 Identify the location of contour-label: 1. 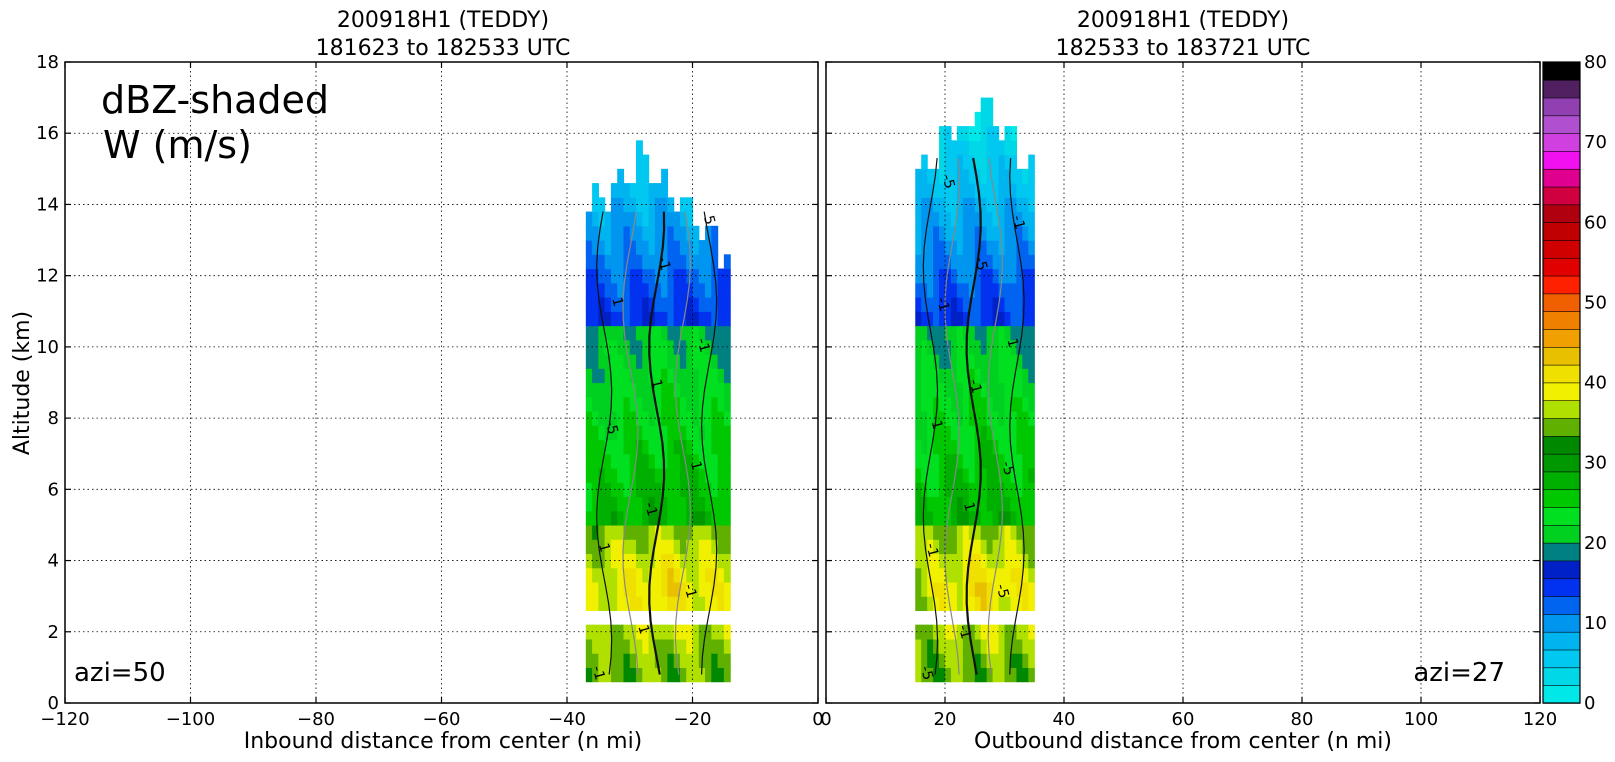
(1012, 343).